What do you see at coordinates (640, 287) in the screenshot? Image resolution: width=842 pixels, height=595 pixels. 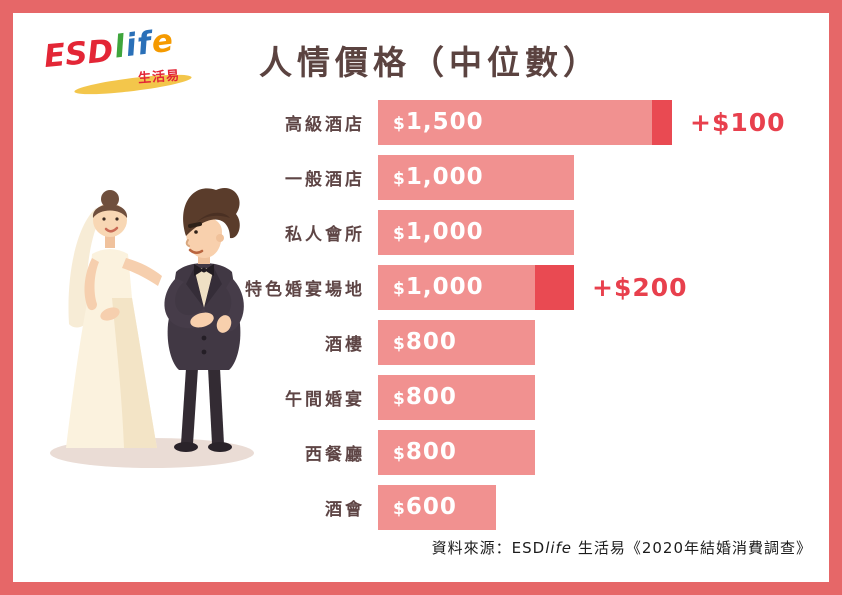 I see `increase-annotation: +$200` at bounding box center [640, 287].